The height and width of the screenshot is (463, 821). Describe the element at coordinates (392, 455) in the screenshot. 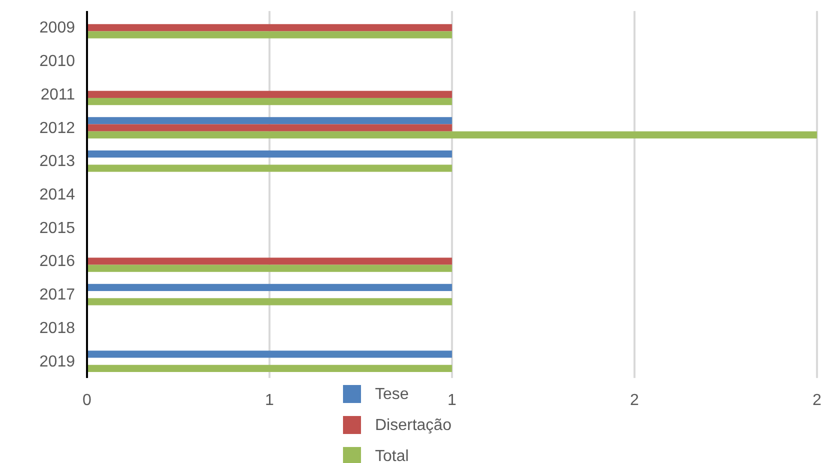

I see `legend-label: Total` at that location.